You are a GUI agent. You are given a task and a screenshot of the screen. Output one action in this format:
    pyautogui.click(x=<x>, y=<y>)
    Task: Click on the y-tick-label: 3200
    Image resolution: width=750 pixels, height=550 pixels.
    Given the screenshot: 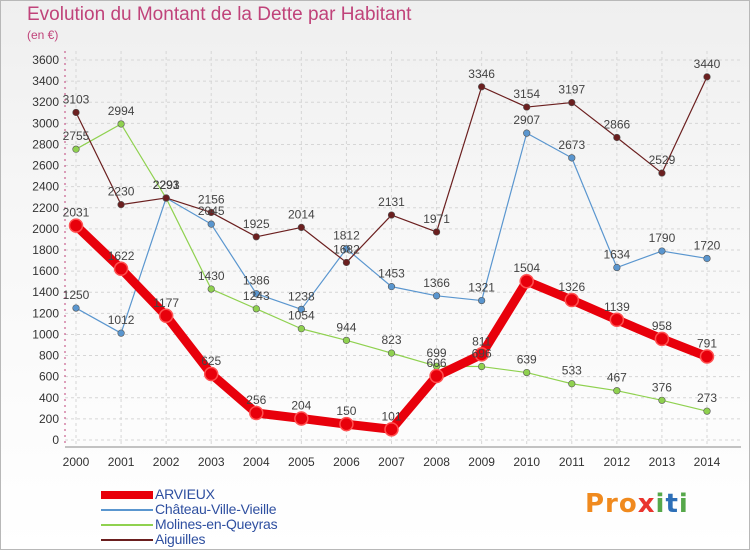 What is the action you would take?
    pyautogui.click(x=45, y=102)
    